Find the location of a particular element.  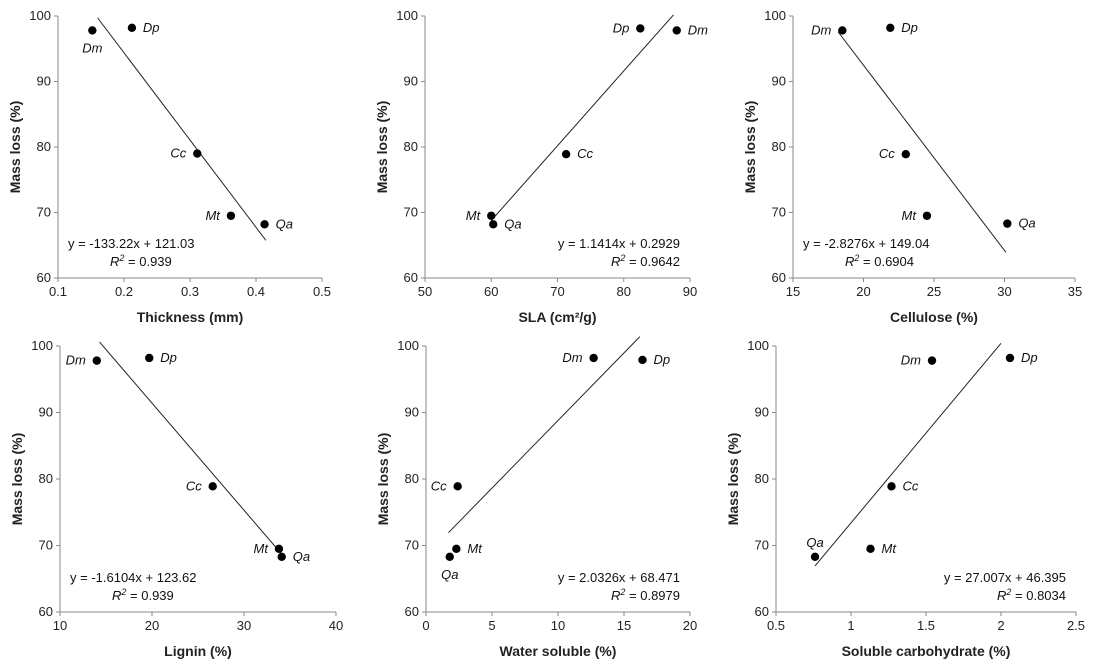

x-tick-label: 90 is located at coordinates (690, 291).